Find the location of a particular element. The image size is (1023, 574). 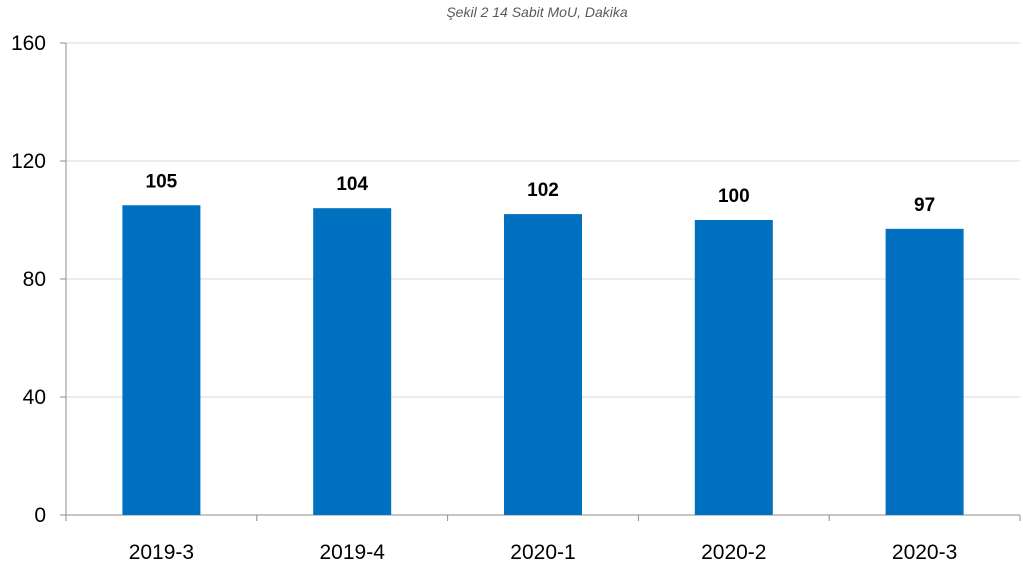

data-label: 97 is located at coordinates (924, 205).